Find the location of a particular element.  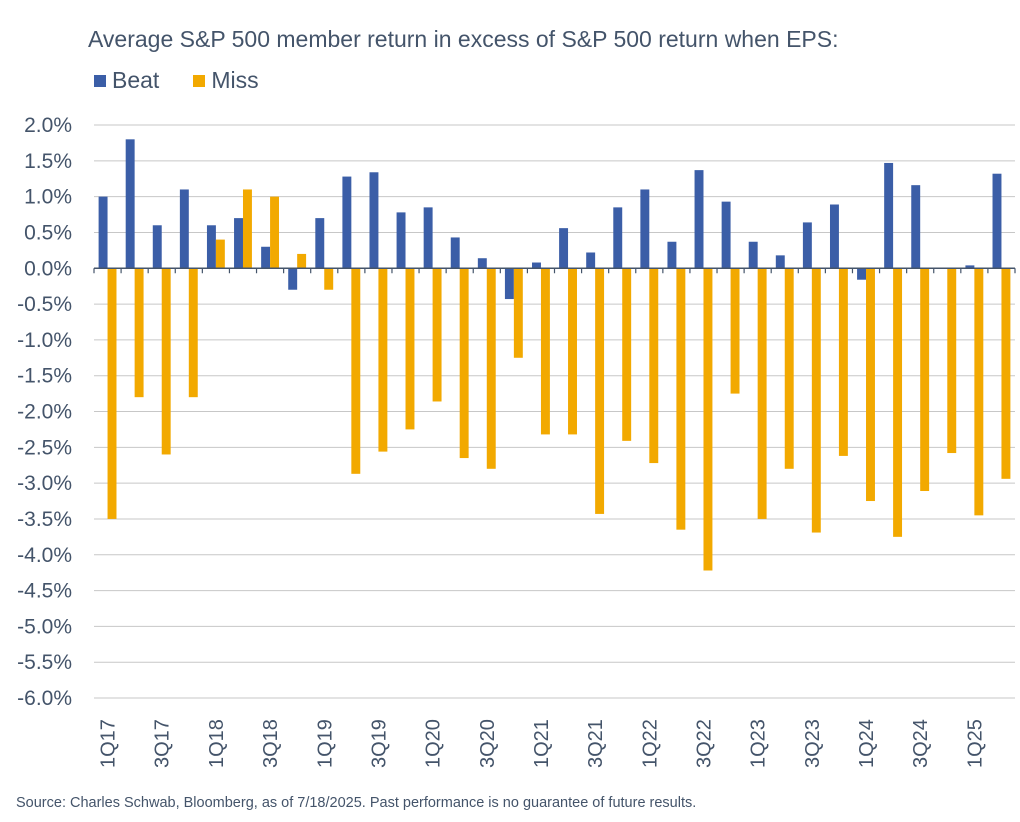

bar-beat-1q20 is located at coordinates (428, 238).